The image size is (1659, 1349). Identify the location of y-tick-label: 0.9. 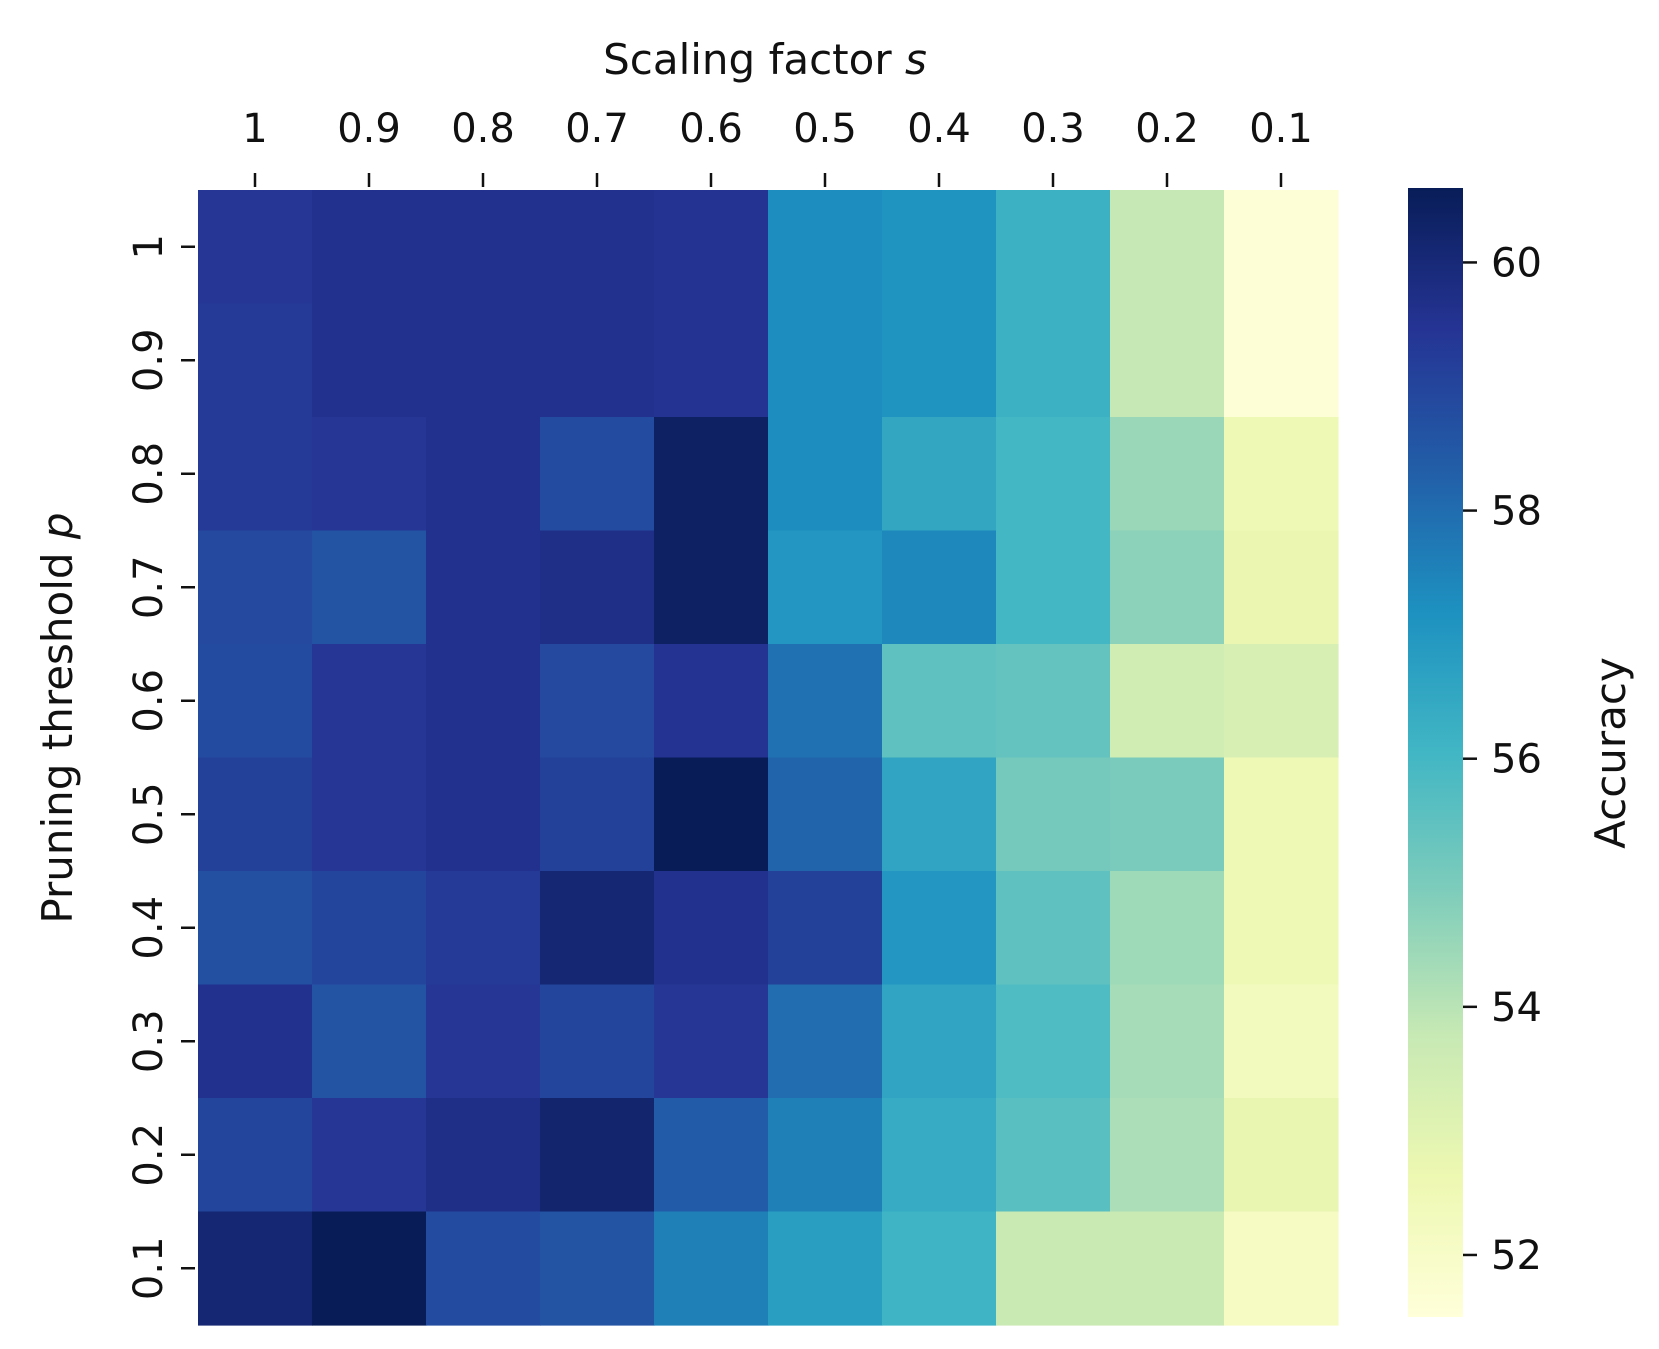
(149, 360).